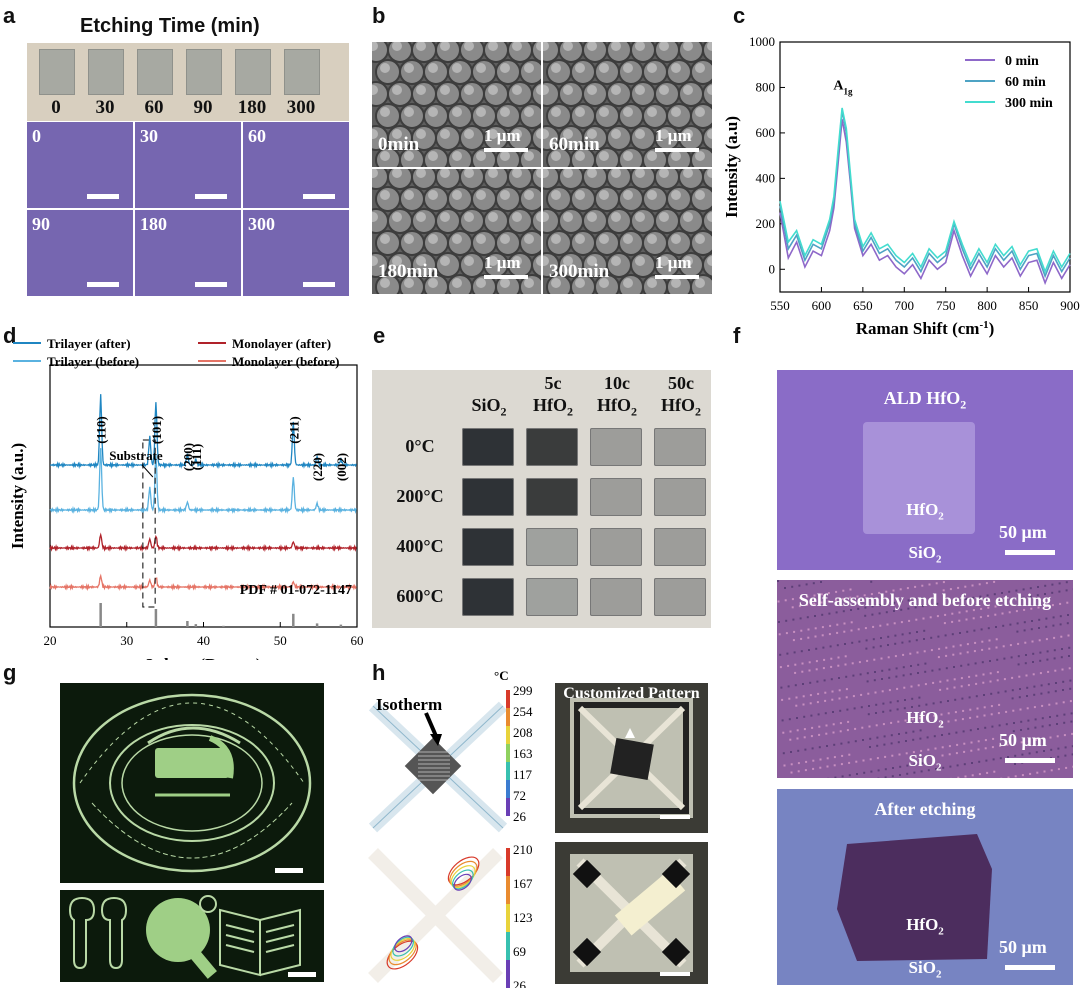 This screenshot has width=1080, height=989. Describe the element at coordinates (136, 455) in the screenshot. I see `substrate-label: Substrate` at that location.